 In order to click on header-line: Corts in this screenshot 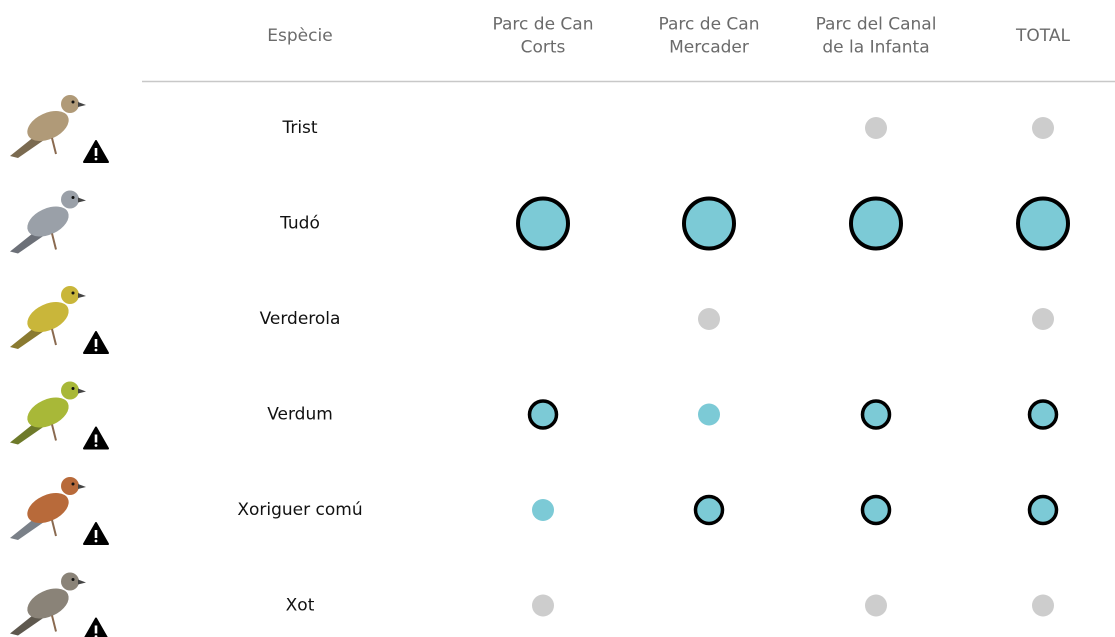, I will do `click(543, 48)`.